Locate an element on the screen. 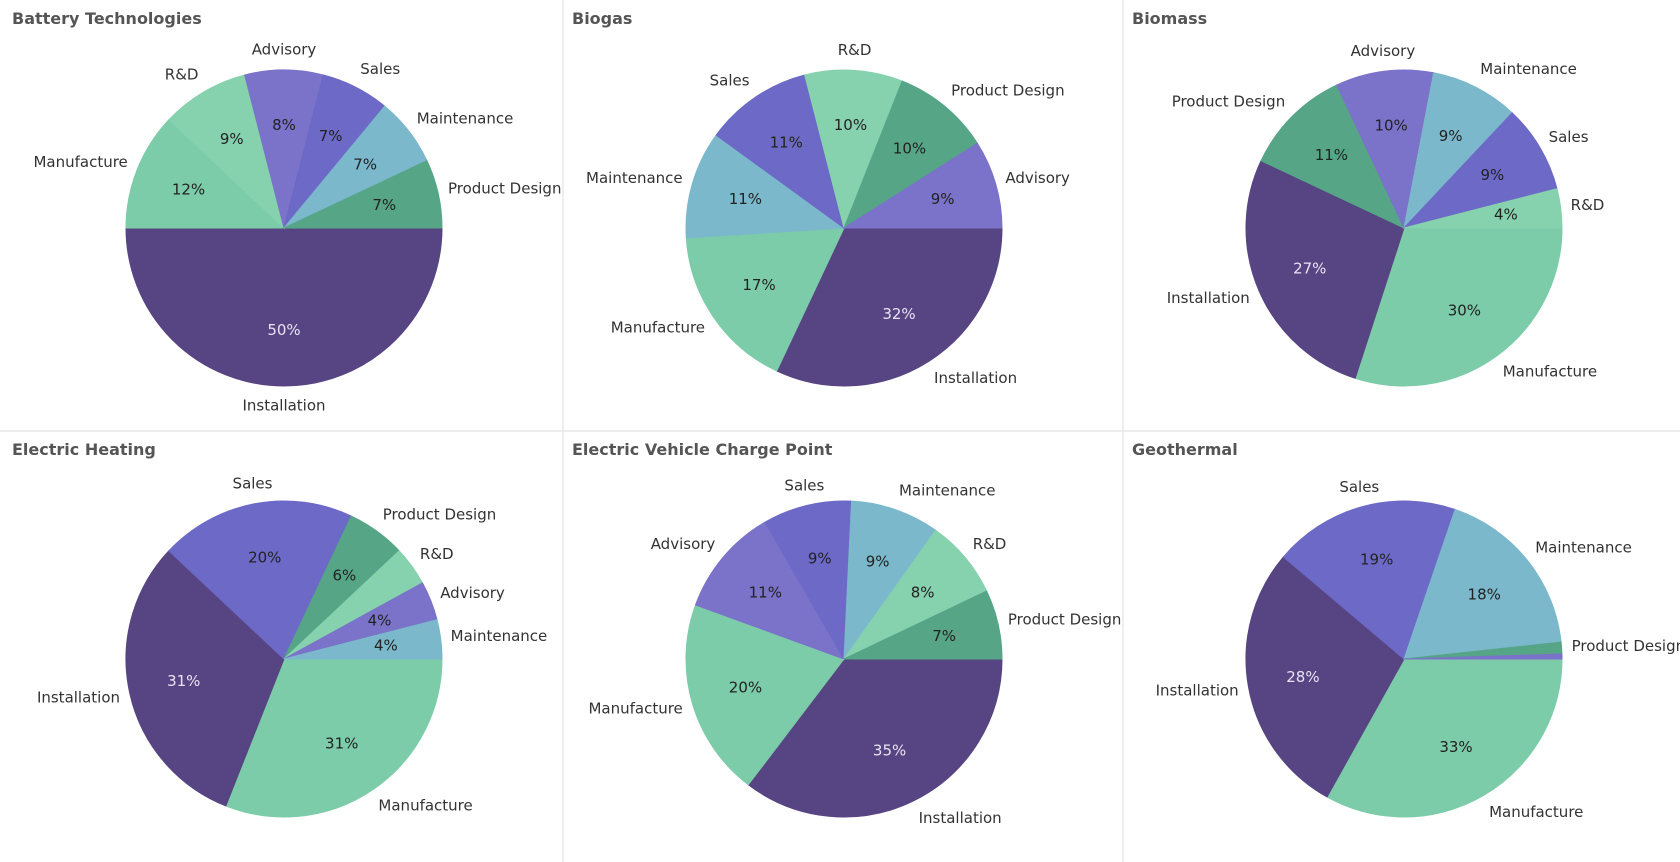  chart-title: Geothermal is located at coordinates (1185, 449).